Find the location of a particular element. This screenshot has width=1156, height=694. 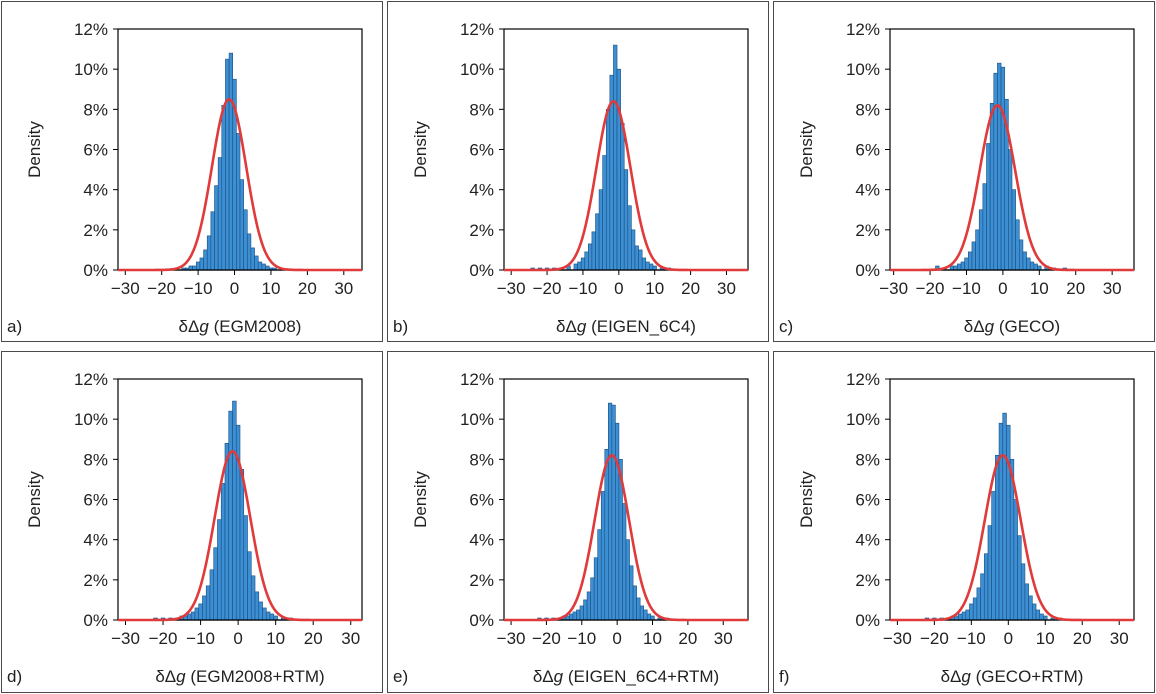

x-axis-title-suffix: (GECO+RTM) is located at coordinates (1027, 676).